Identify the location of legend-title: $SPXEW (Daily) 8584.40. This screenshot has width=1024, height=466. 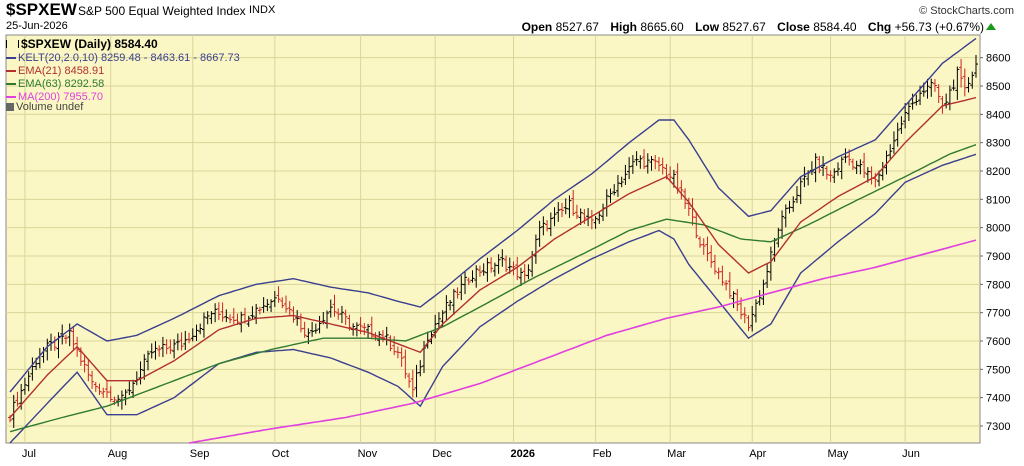
(82, 44).